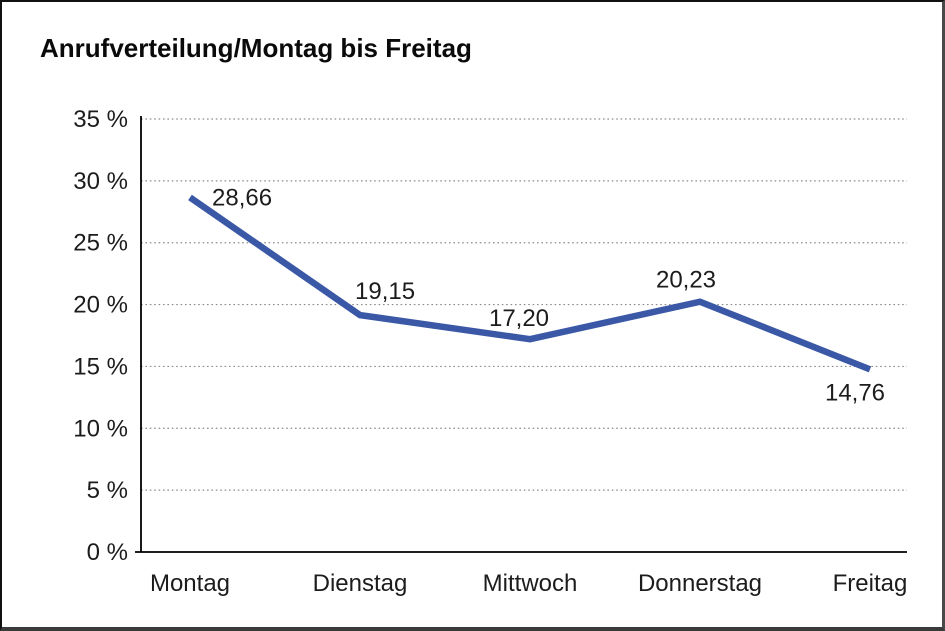  Describe the element at coordinates (107, 490) in the screenshot. I see `y-axis-tick-label: 5 %` at that location.